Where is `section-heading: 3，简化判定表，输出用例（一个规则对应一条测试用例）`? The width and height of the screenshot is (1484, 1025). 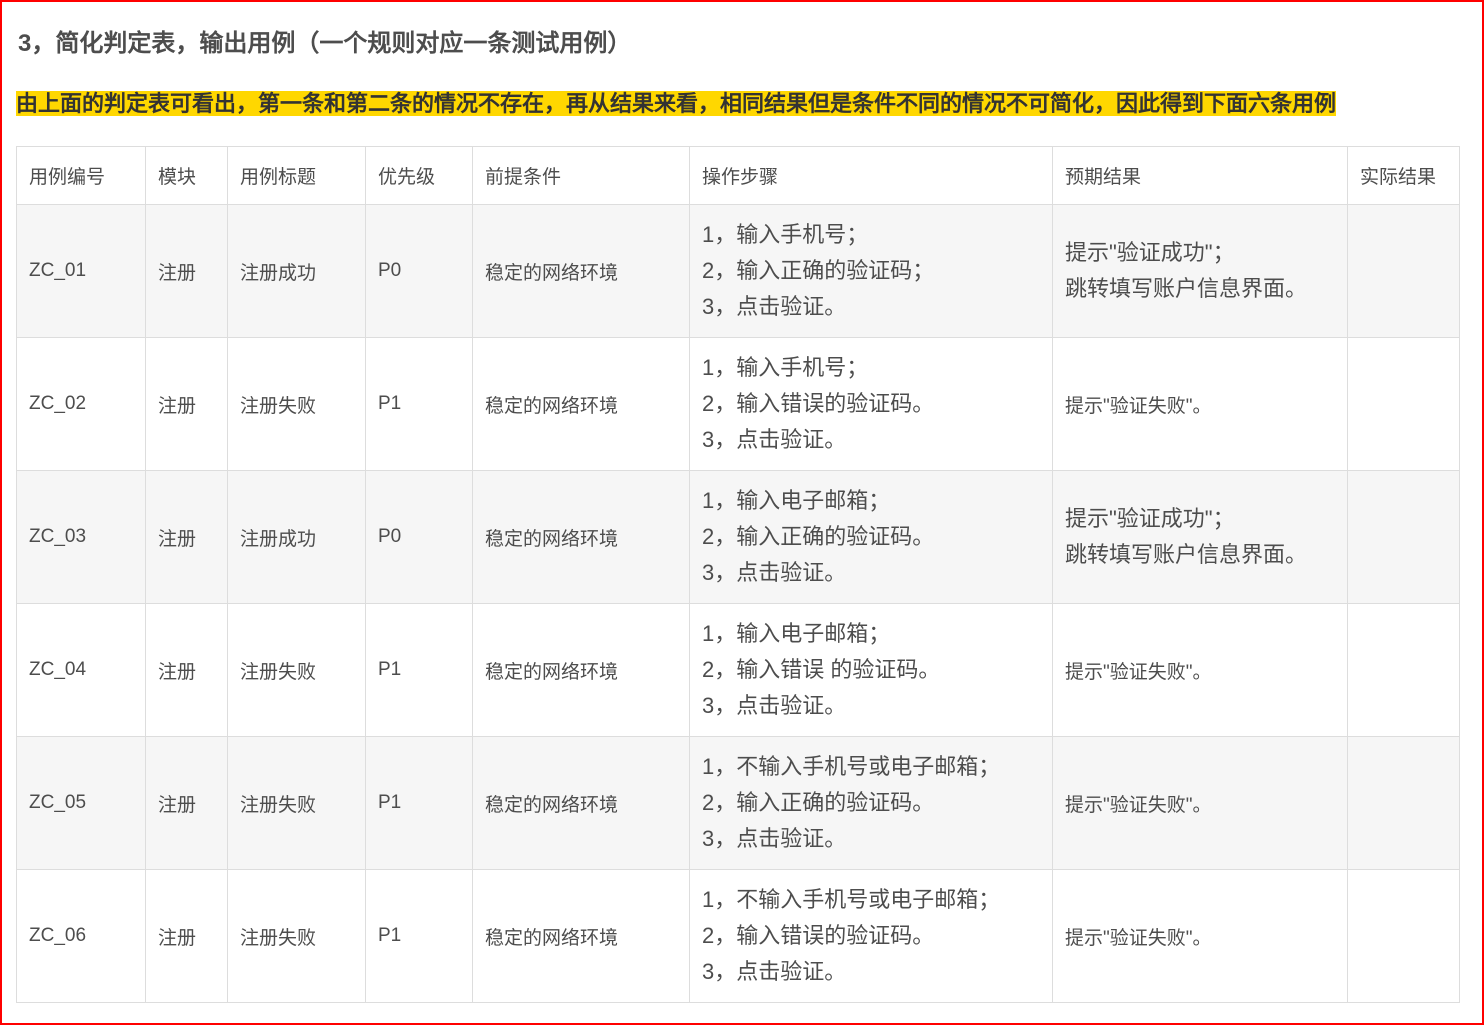
section-heading: 3，简化判定表，输出用例（一个规则对应一条测试用例） is located at coordinates (325, 43).